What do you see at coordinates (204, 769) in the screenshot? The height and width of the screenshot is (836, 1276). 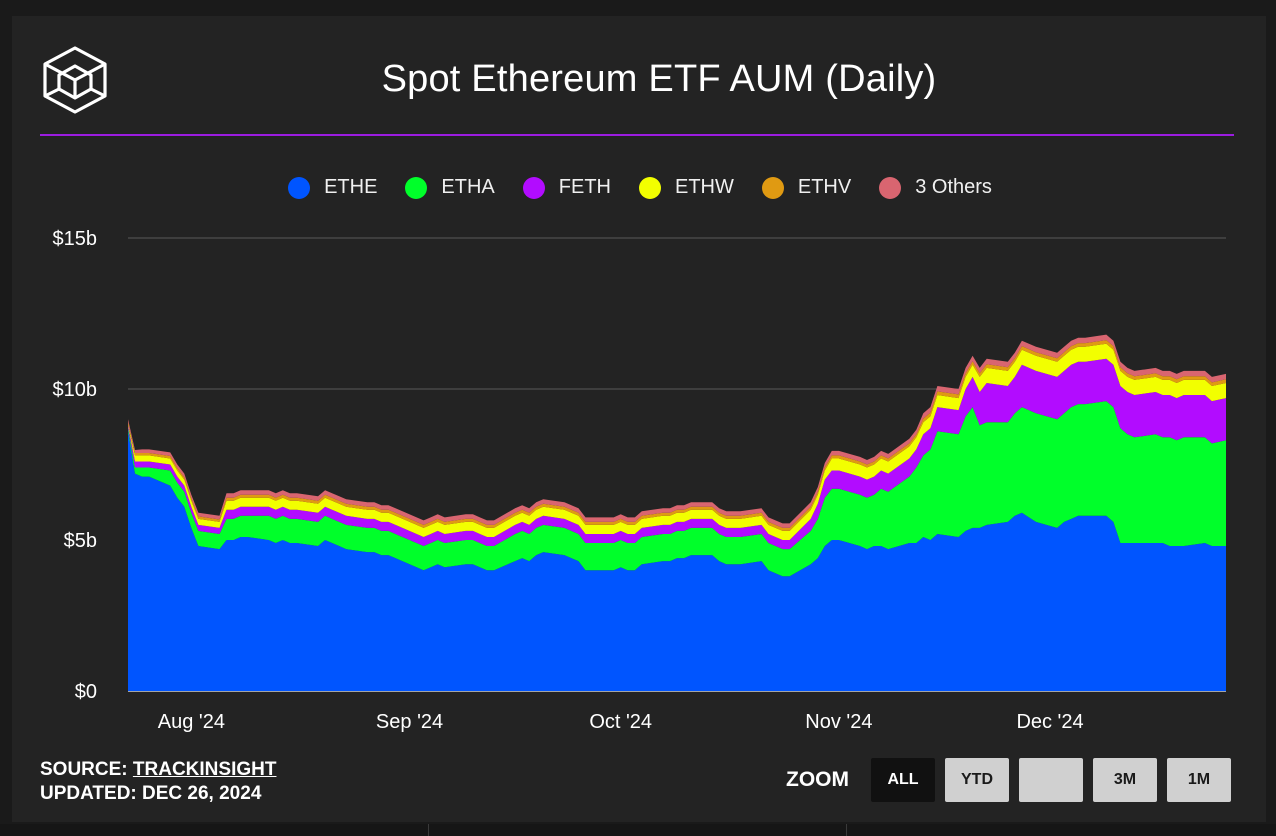 I see `source-link: TRACKINSIGHT` at bounding box center [204, 769].